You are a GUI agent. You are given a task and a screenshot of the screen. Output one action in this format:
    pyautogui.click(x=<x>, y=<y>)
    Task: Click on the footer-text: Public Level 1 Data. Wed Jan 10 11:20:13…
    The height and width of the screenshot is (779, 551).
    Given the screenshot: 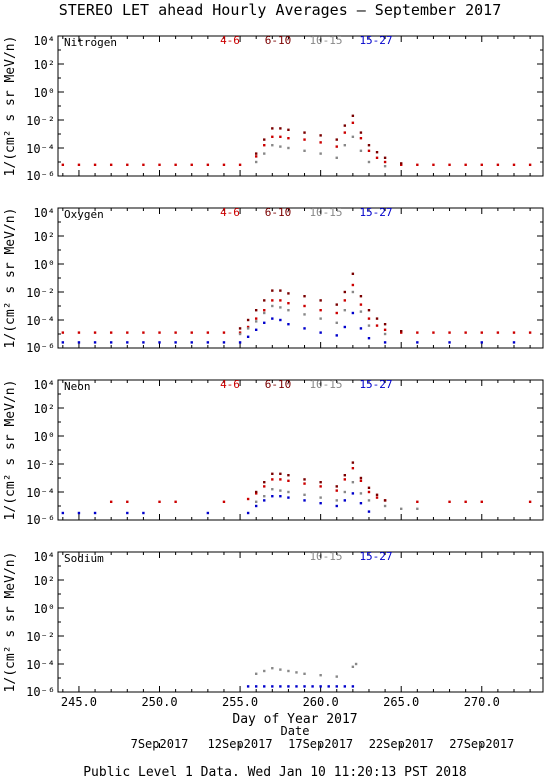 What is the action you would take?
    pyautogui.click(x=275, y=772)
    